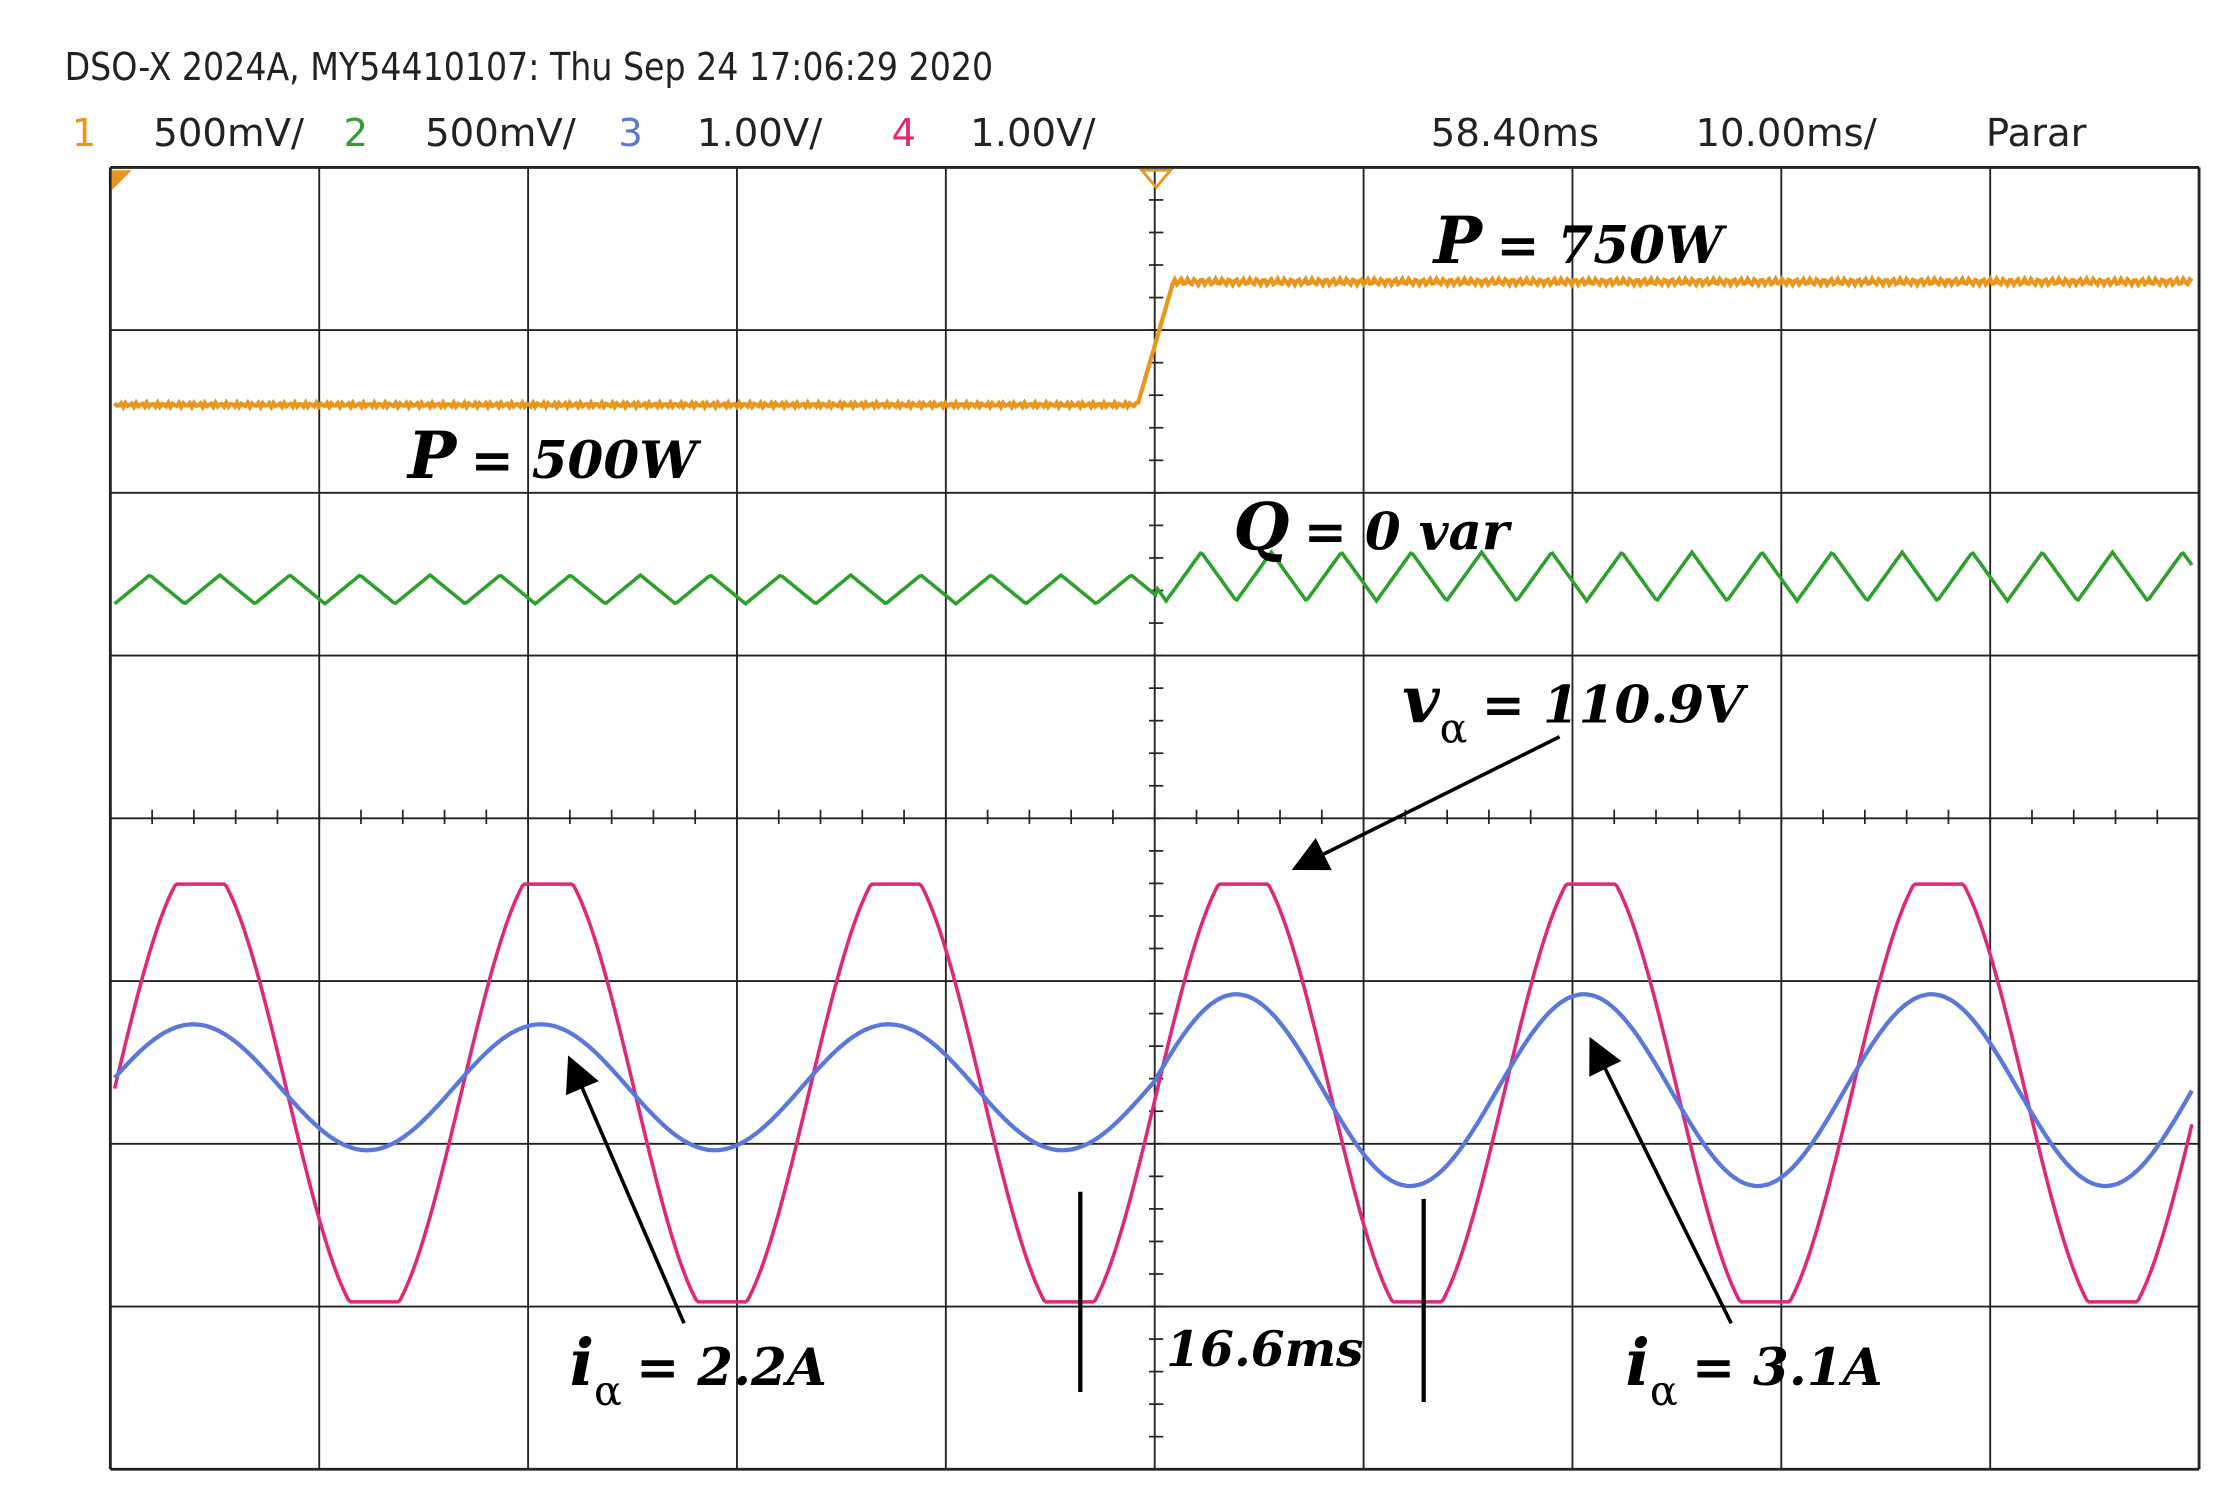 The height and width of the screenshot is (1495, 2215). I want to click on trigger-marker, so click(1156, 179).